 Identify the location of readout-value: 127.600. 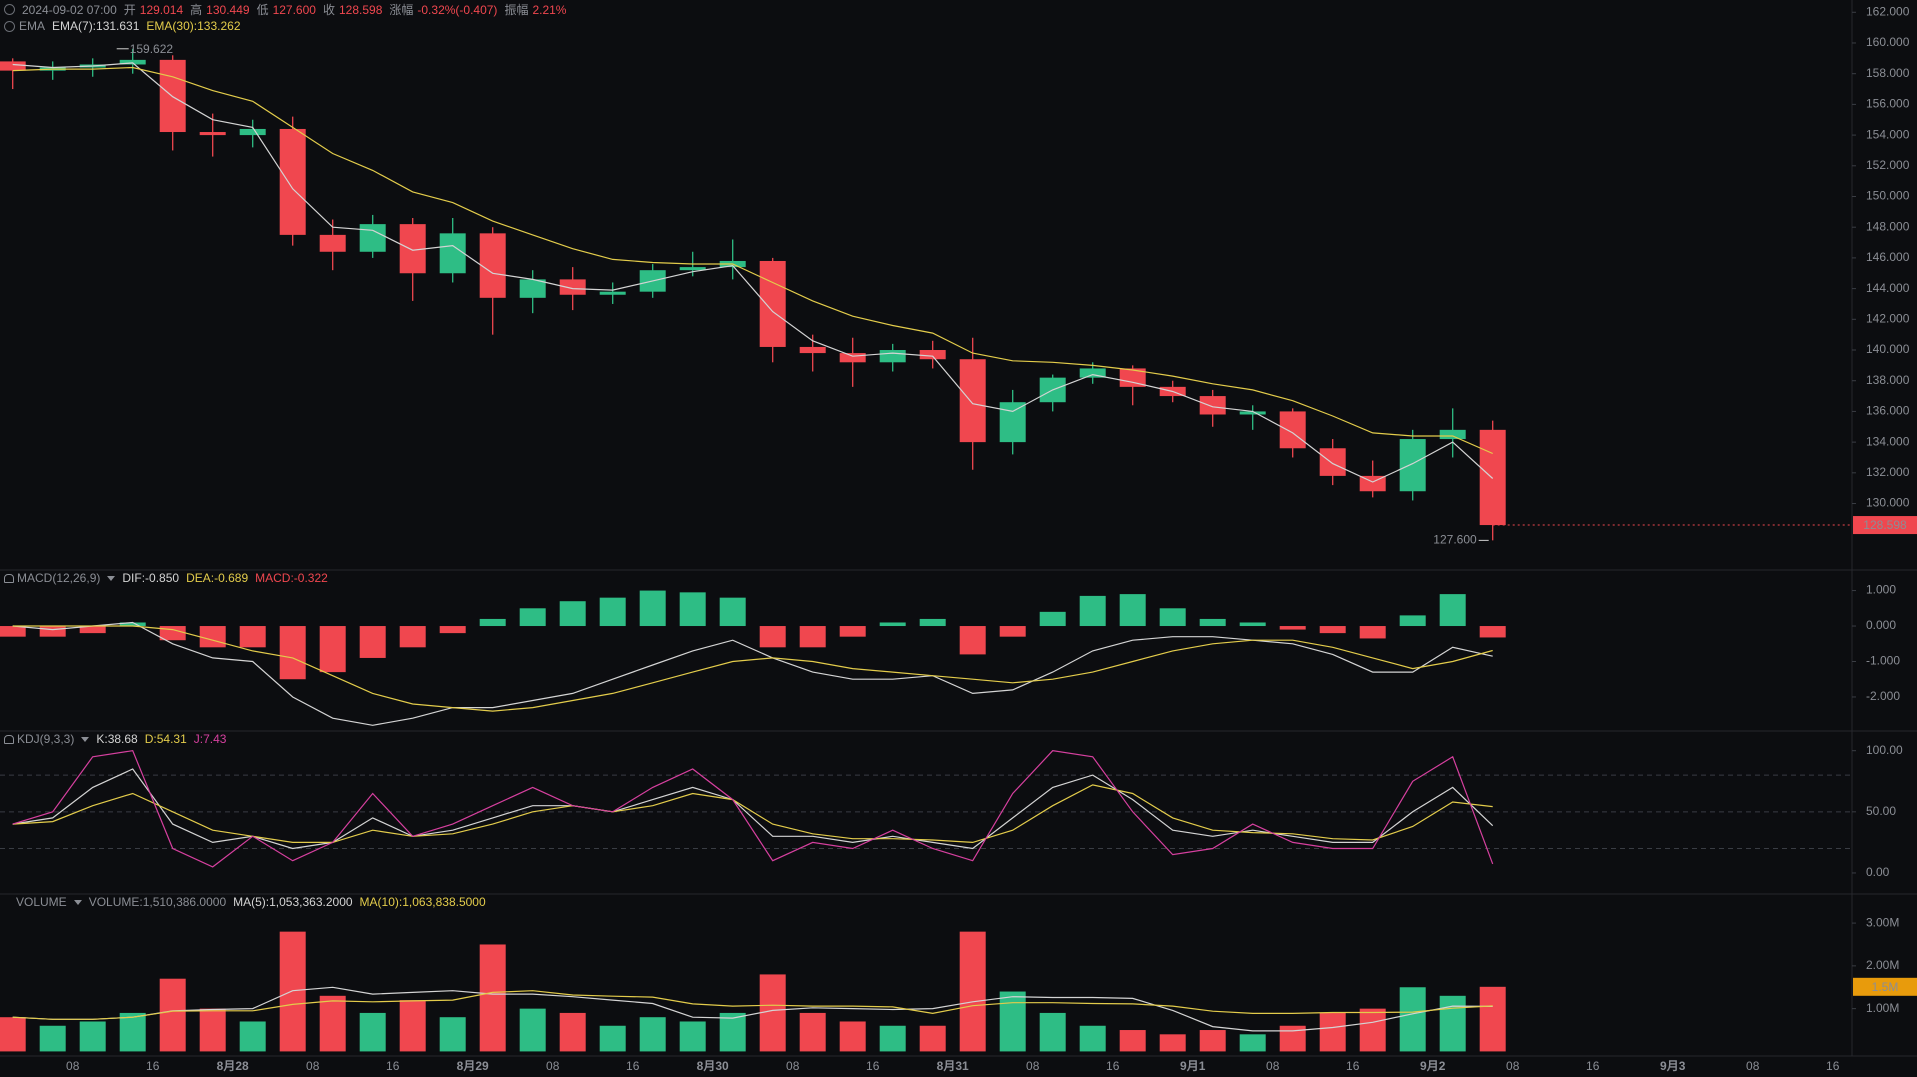
(294, 9).